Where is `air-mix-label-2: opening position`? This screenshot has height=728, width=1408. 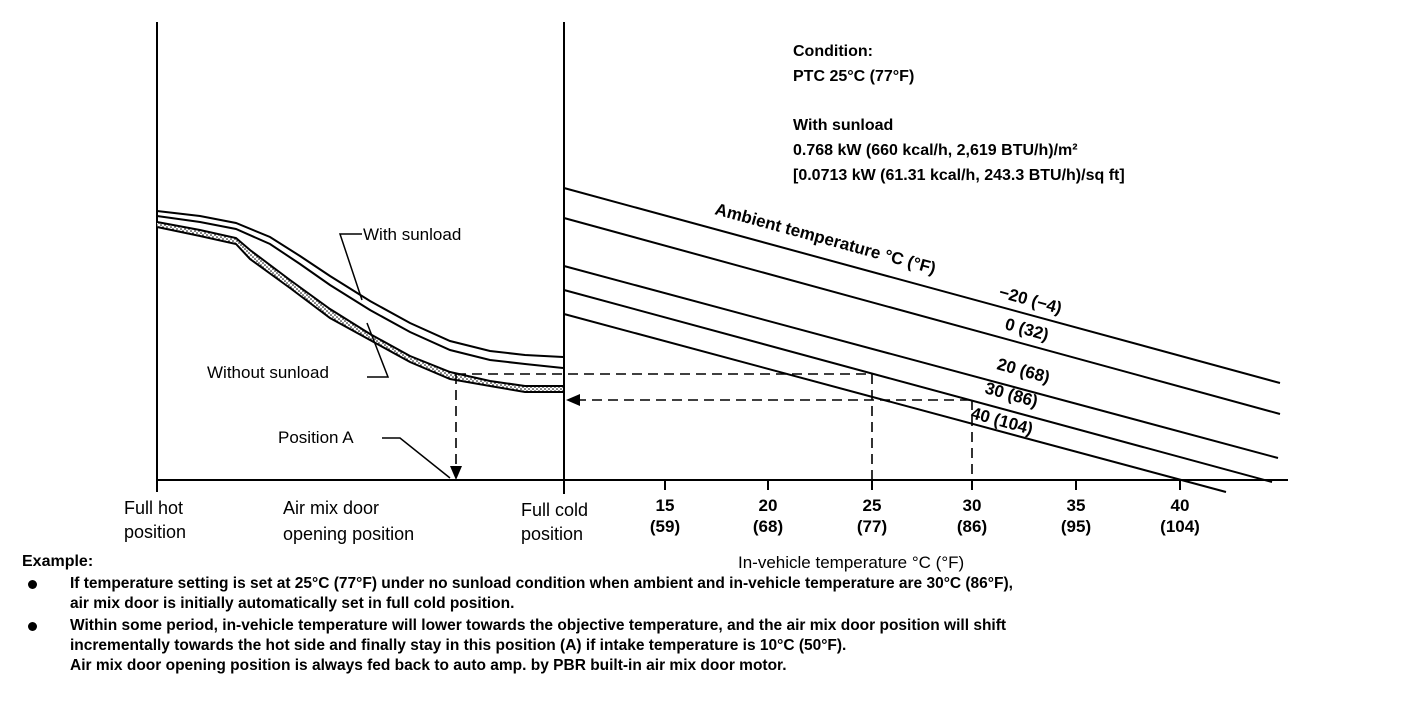 air-mix-label-2: opening position is located at coordinates (348, 534).